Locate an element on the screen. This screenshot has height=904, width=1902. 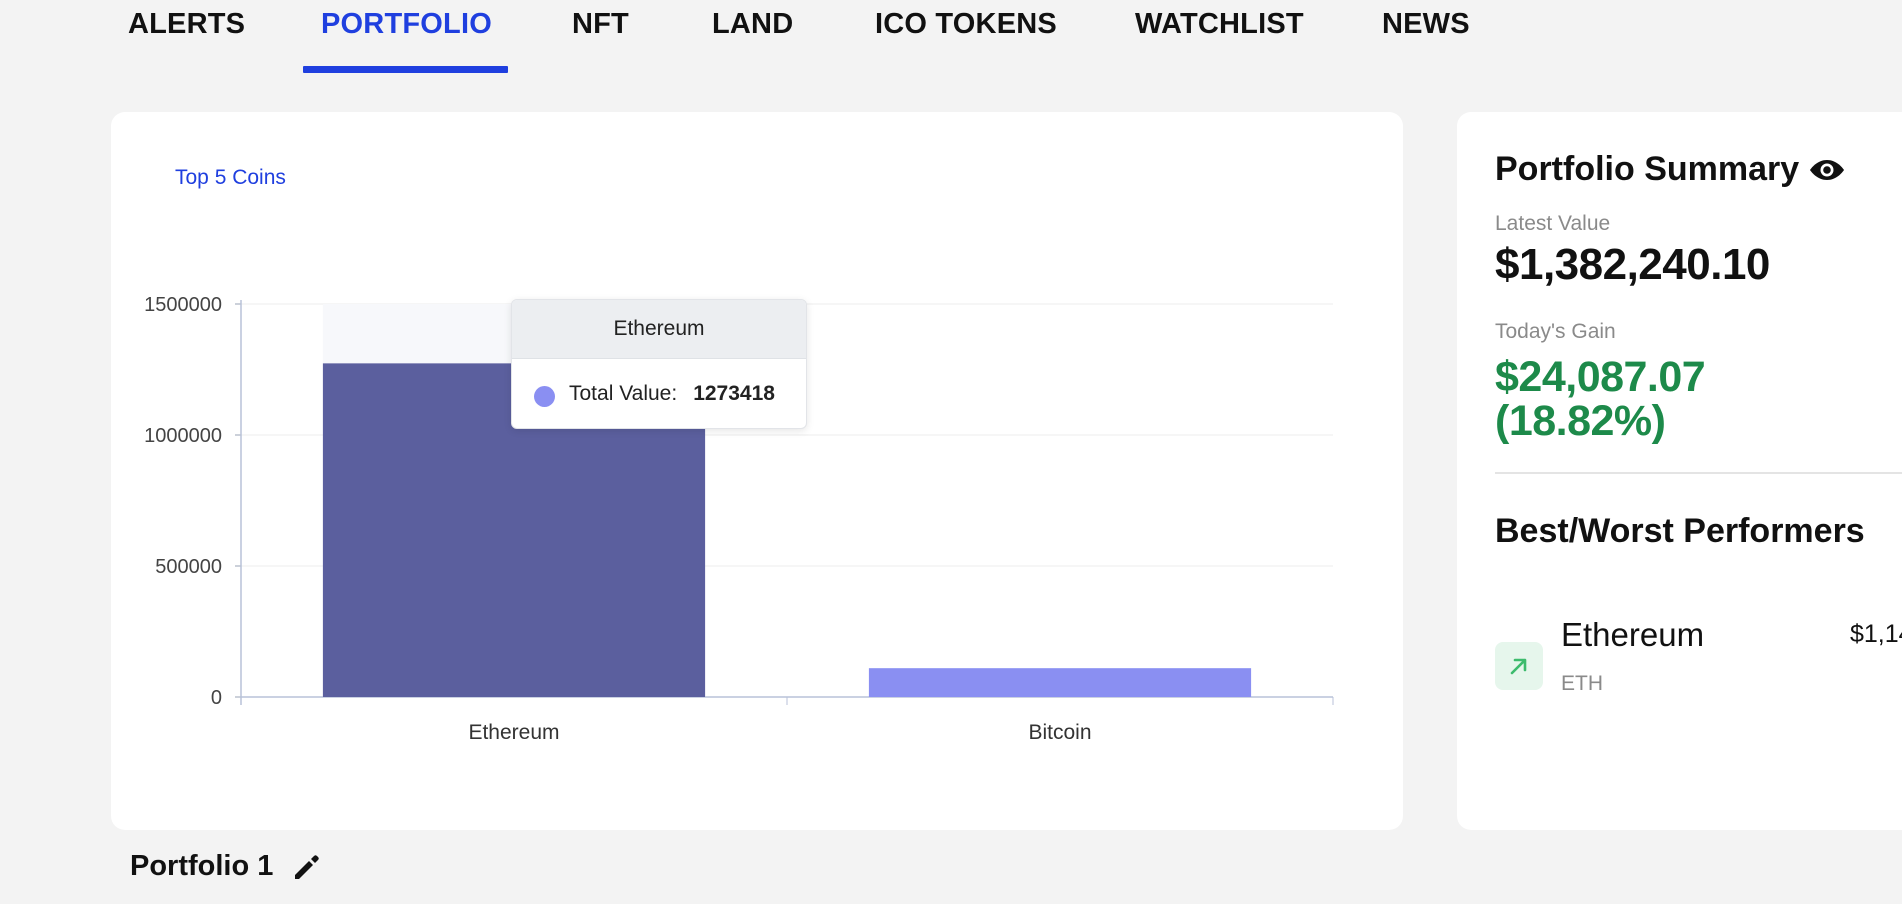
tooltip-body: Total Value: 1273418 is located at coordinates (659, 393).